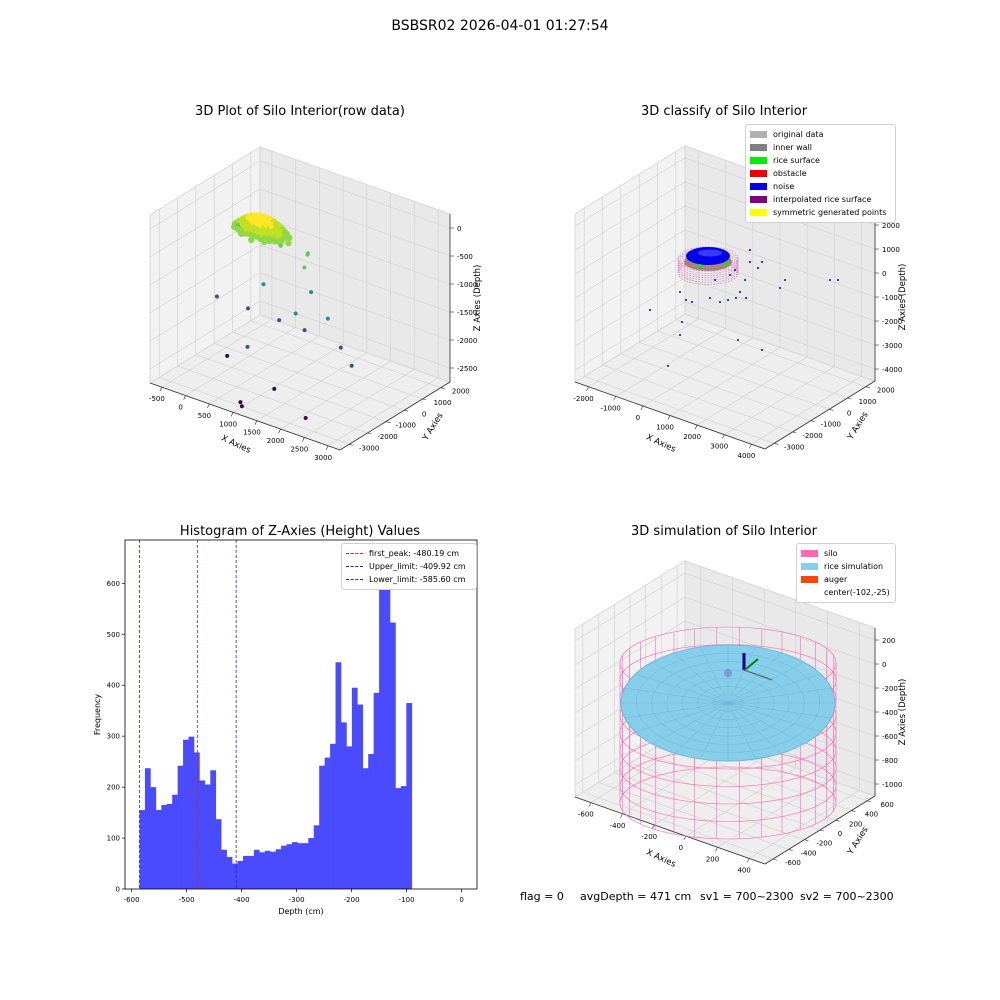  Describe the element at coordinates (113, 686) in the screenshot. I see `y-tick-label: 400` at that location.